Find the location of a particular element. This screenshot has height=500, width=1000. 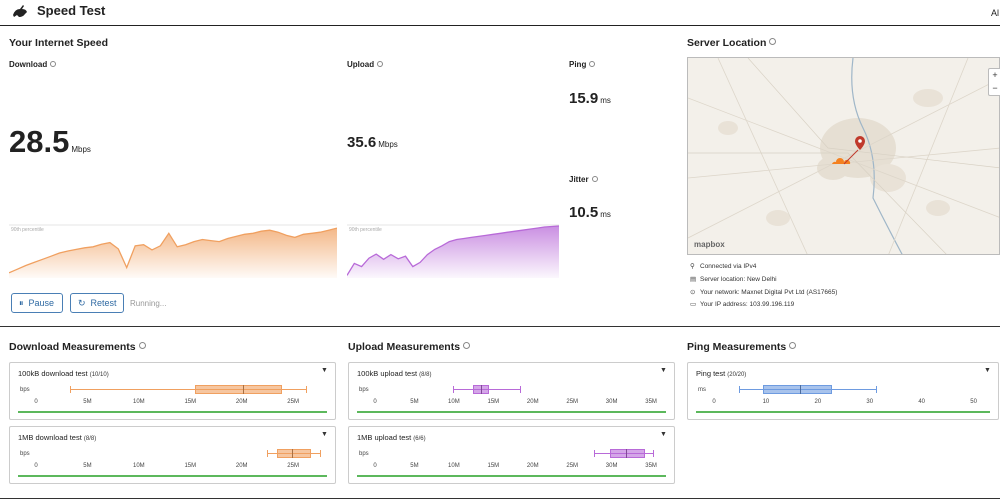

jitter-label: Jitter is located at coordinates (583, 179).